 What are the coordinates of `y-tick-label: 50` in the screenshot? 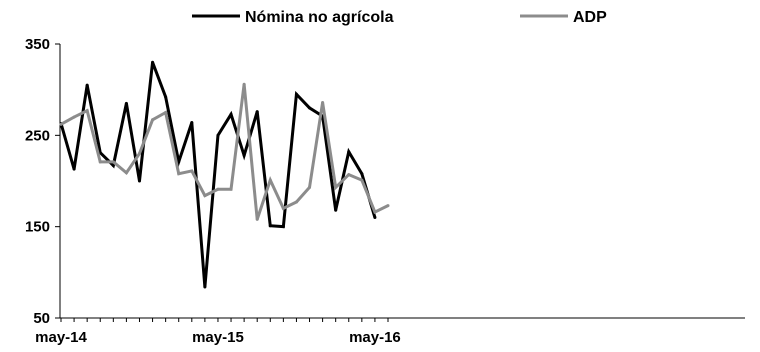 It's located at (41, 318).